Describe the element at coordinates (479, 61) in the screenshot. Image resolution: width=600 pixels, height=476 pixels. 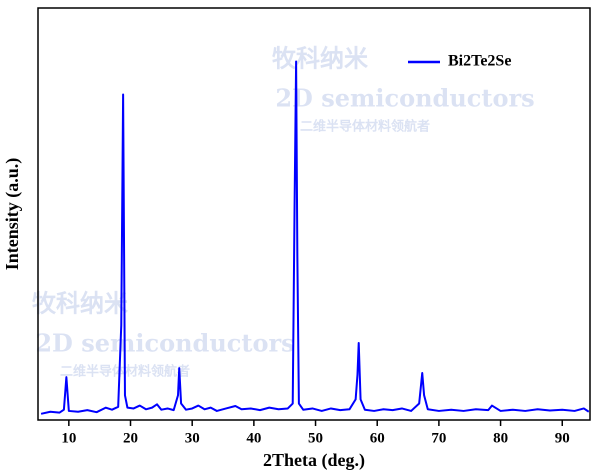
I see `legend-label: Bi2Te2Se` at that location.